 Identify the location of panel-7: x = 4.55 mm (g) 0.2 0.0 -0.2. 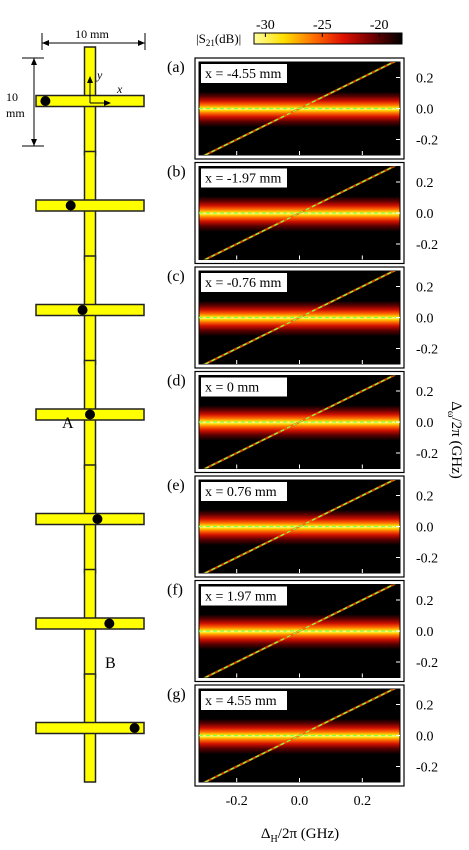
(302, 735).